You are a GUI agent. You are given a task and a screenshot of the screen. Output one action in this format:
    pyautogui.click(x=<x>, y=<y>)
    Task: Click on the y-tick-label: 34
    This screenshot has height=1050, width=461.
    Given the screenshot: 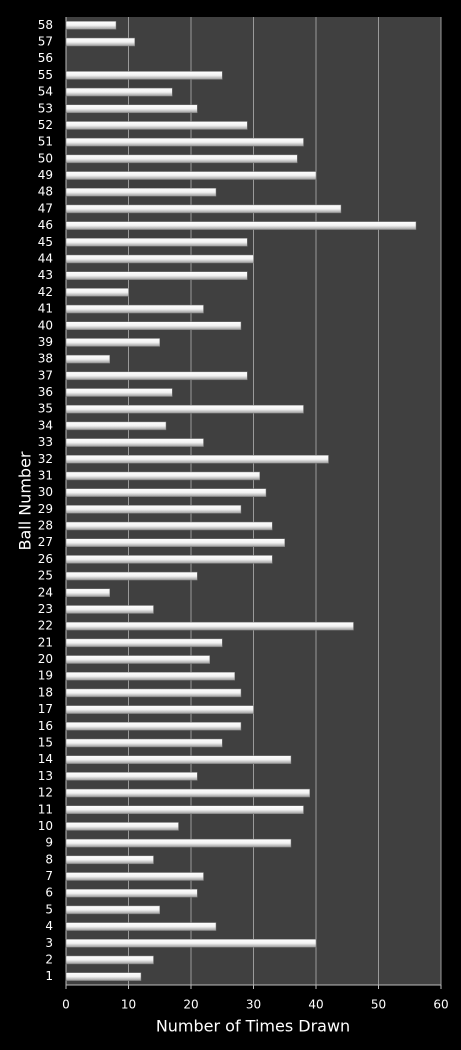 What is the action you would take?
    pyautogui.click(x=45, y=425)
    